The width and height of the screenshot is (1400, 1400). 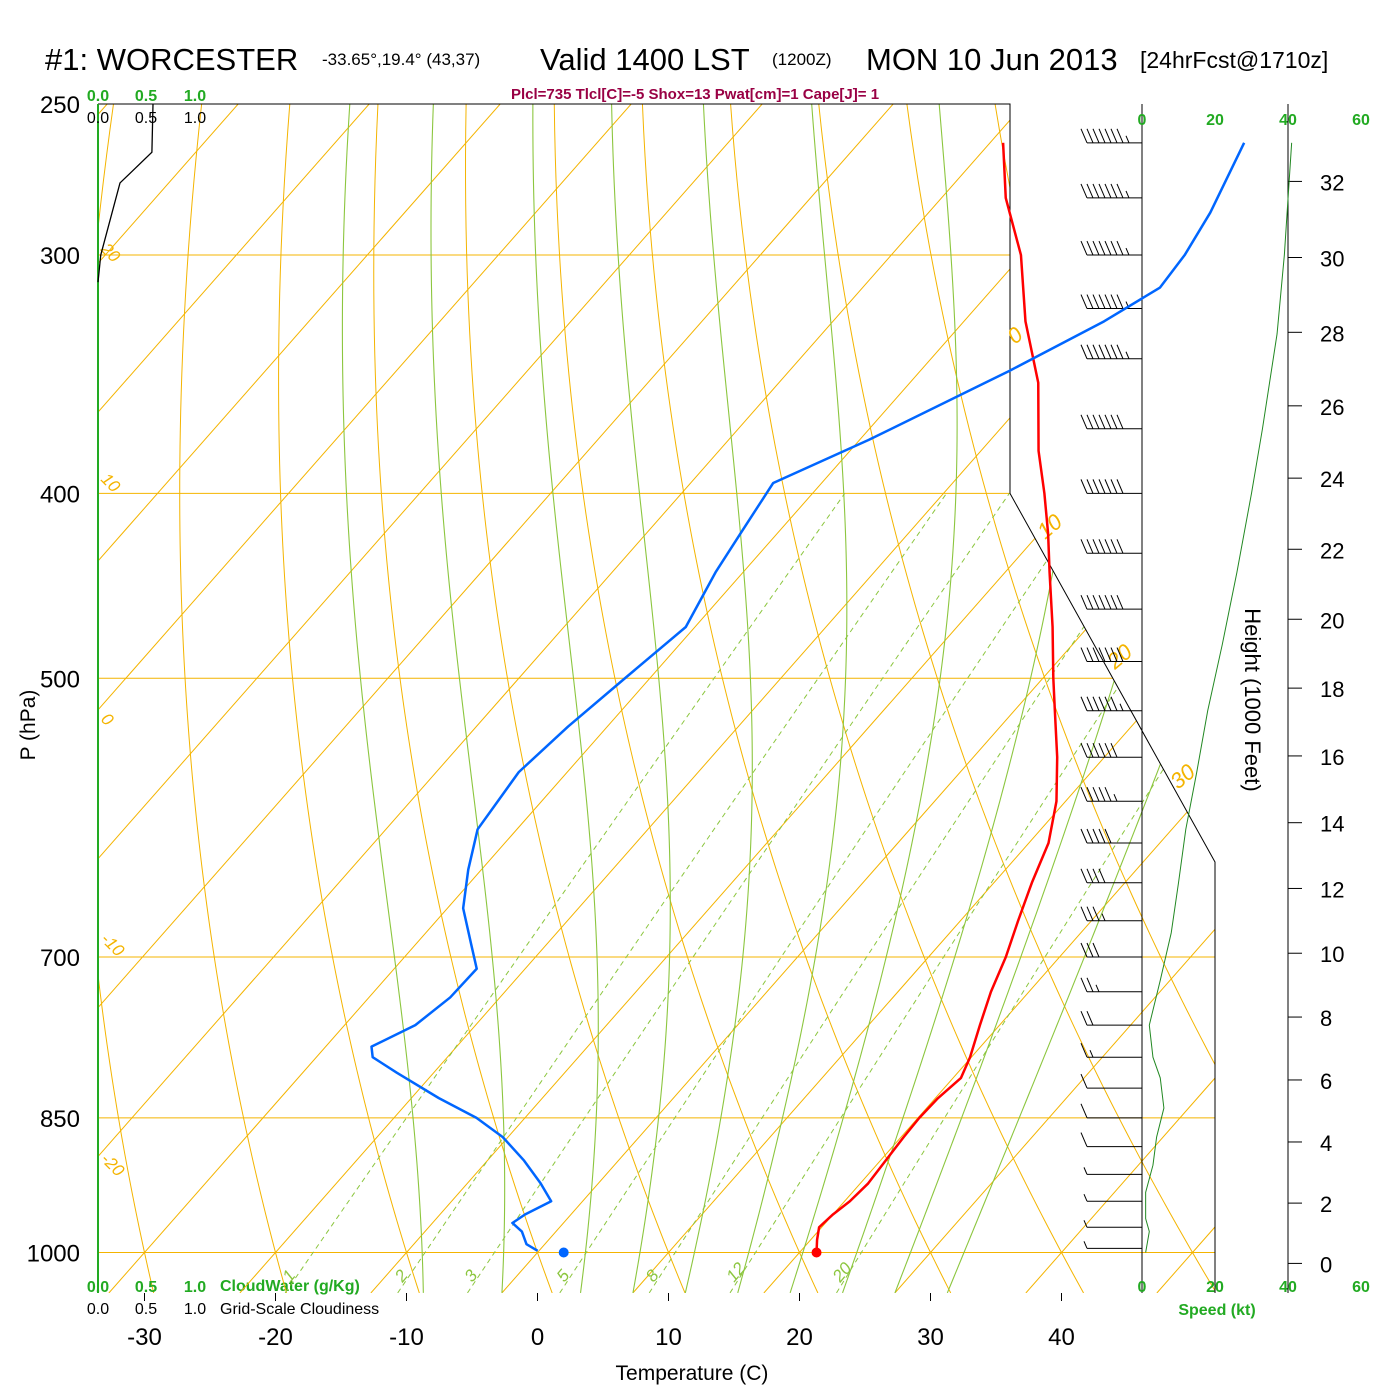 I want to click on cloudiness-tick-top: 0.0, so click(x=98, y=118).